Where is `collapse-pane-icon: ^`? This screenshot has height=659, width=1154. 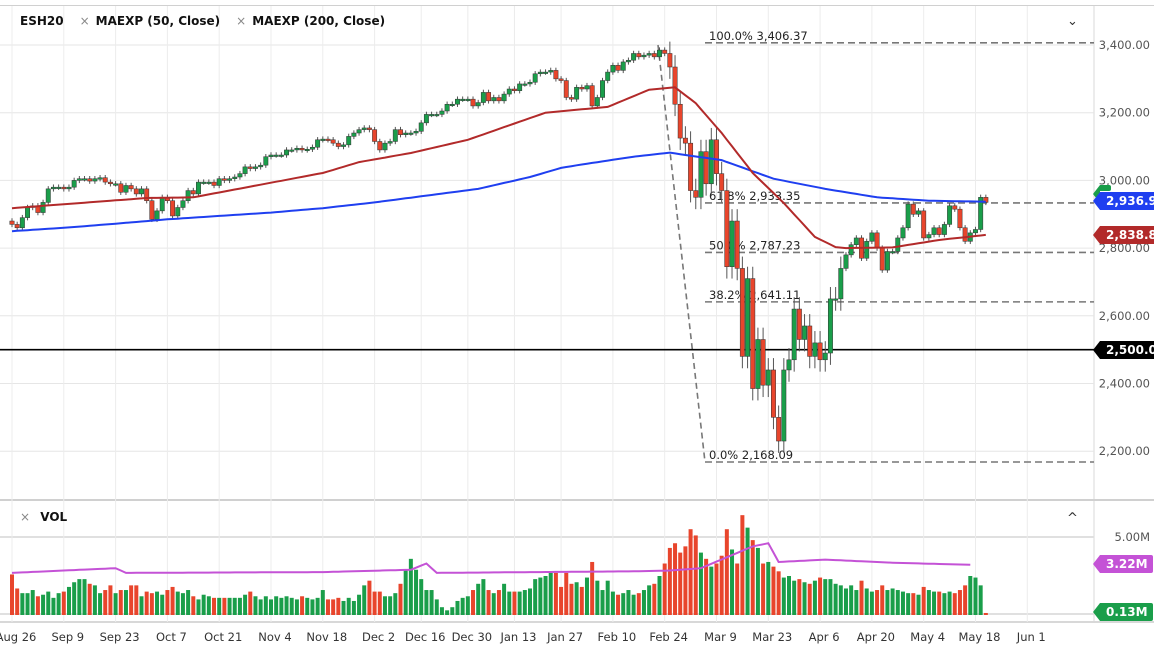
collapse-pane-icon: ^ is located at coordinates (1072, 518).